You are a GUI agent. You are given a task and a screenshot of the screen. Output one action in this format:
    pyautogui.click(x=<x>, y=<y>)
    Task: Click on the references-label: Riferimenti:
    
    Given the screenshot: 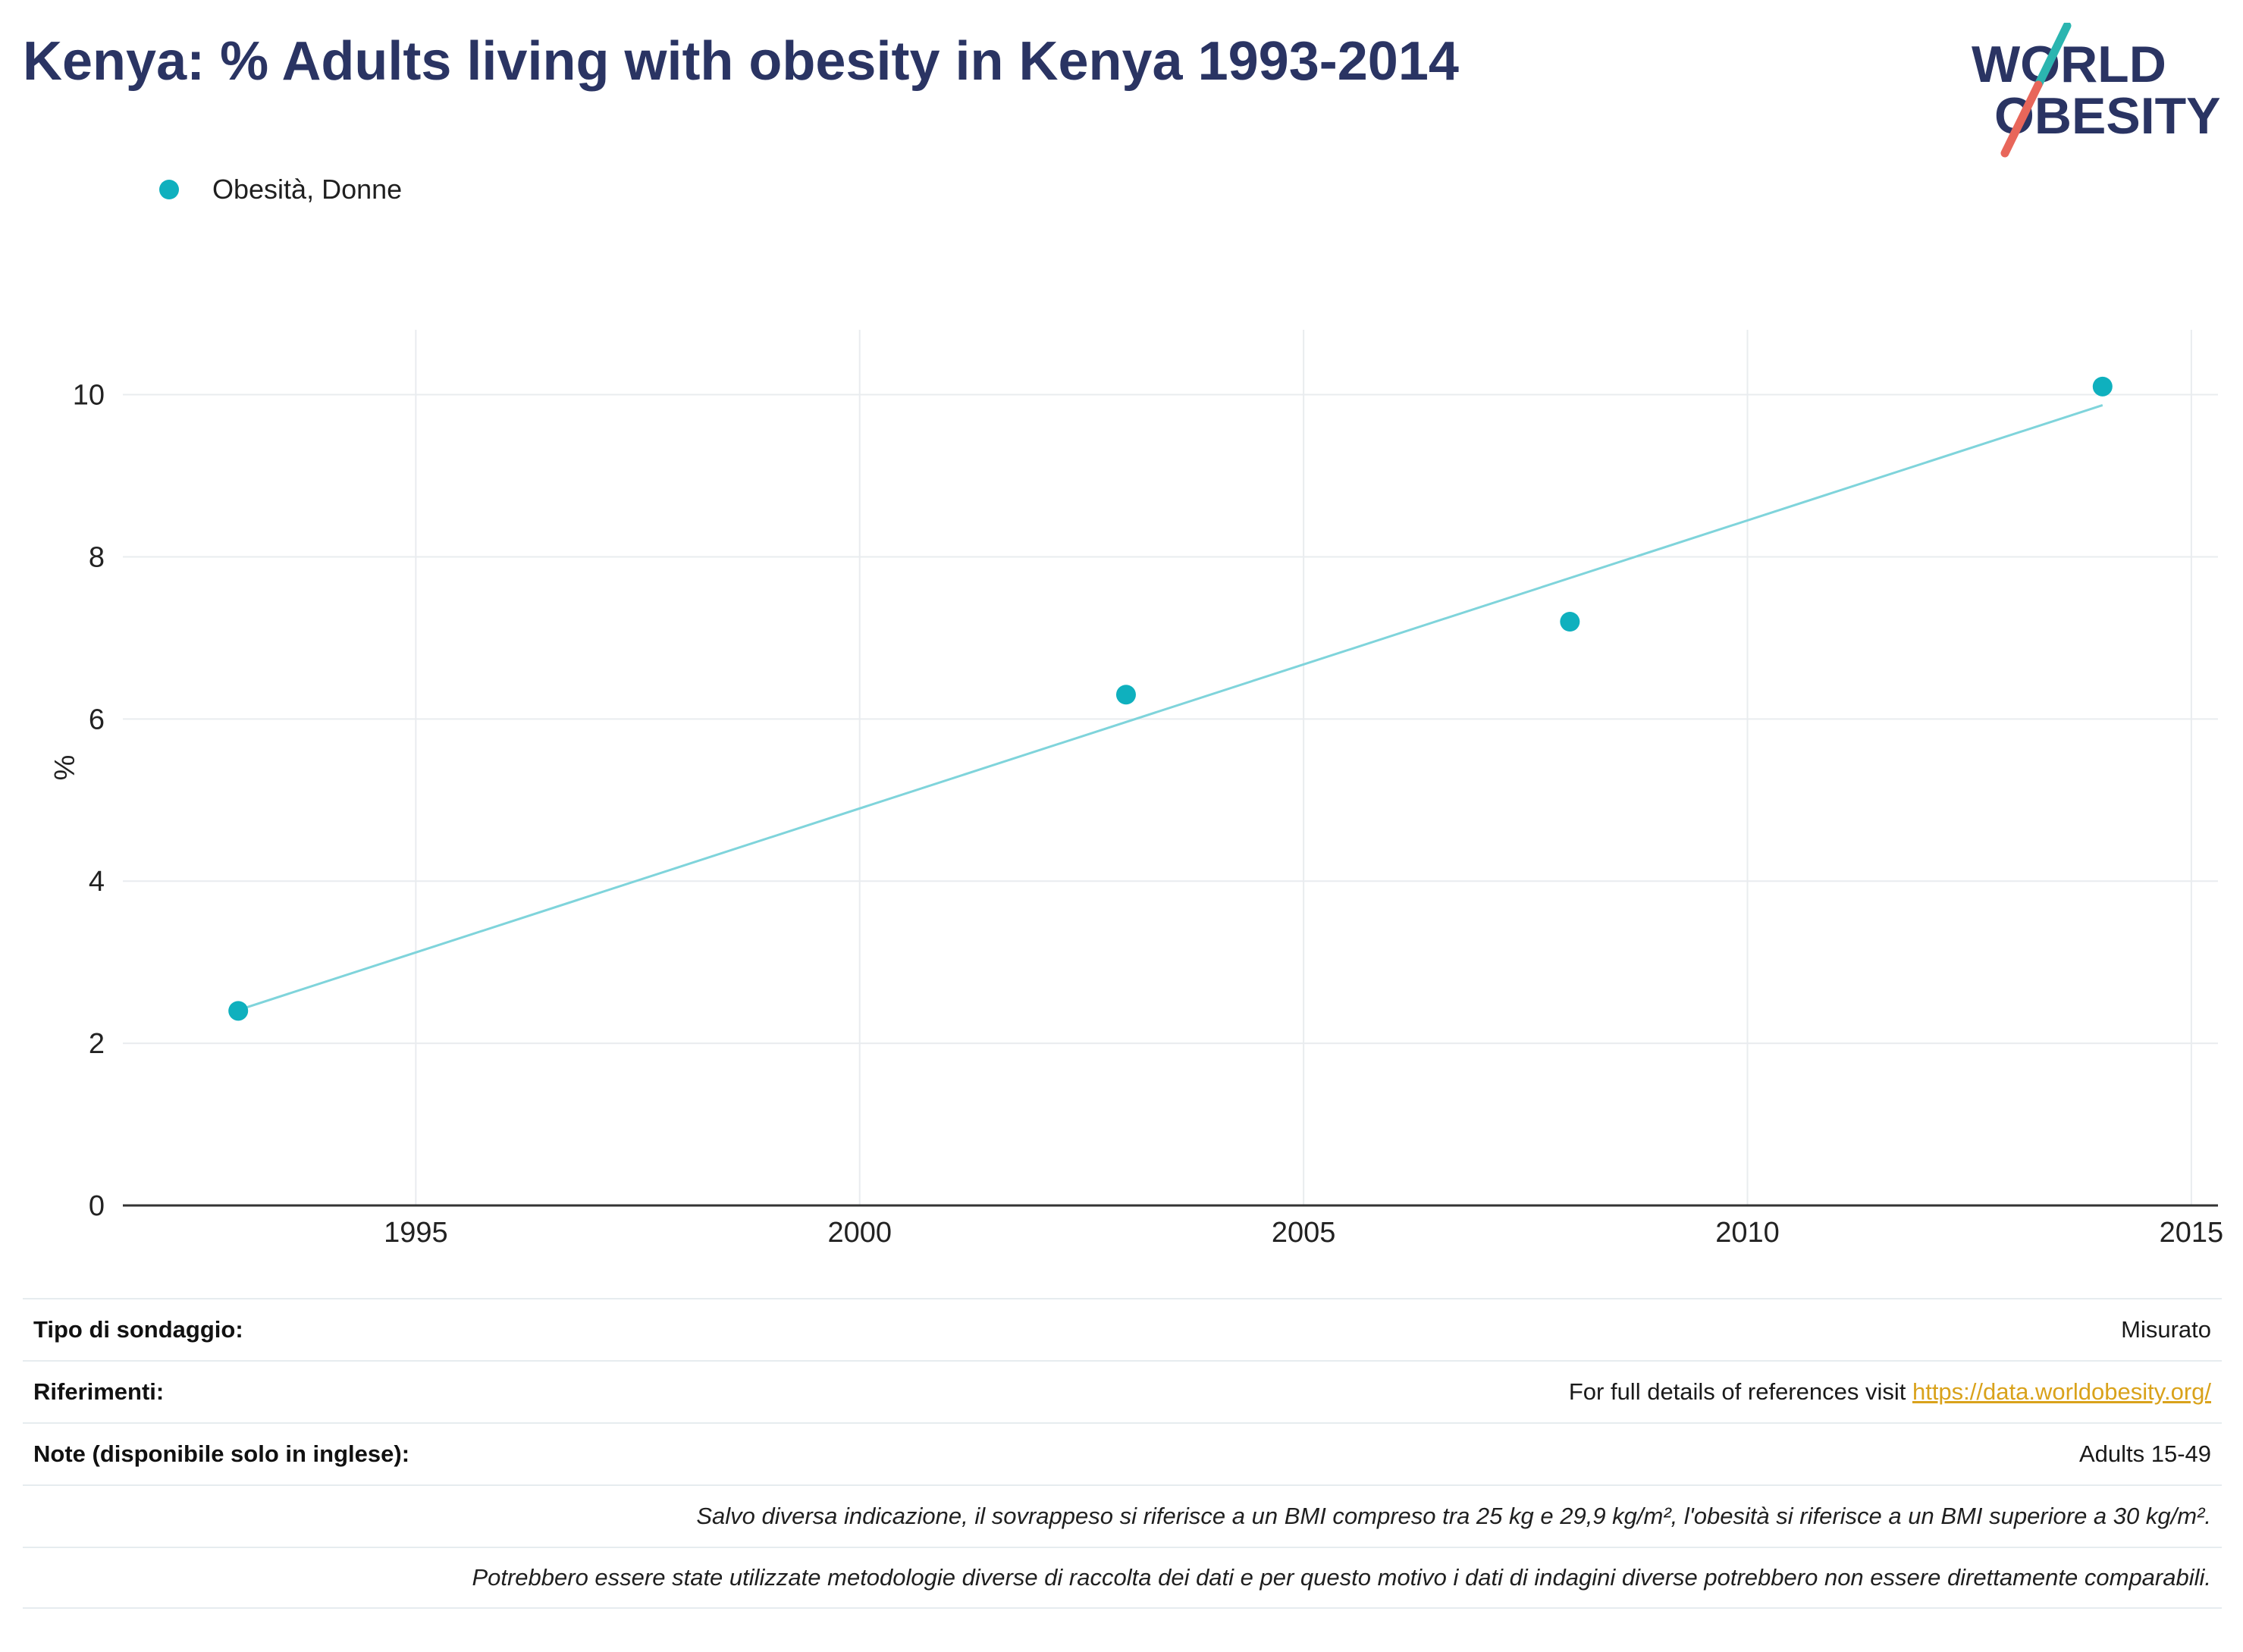 What is the action you would take?
    pyautogui.click(x=99, y=1391)
    